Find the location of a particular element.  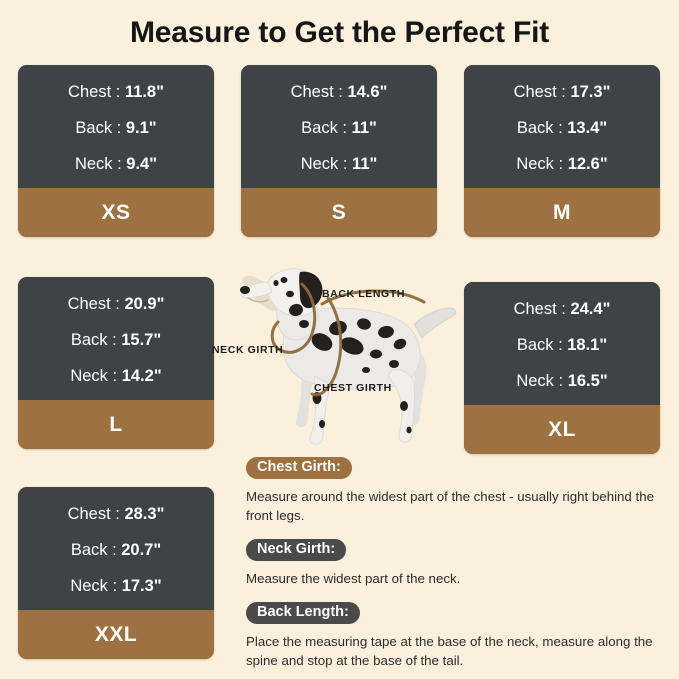

neck-value: 12.6" is located at coordinates (587, 163).